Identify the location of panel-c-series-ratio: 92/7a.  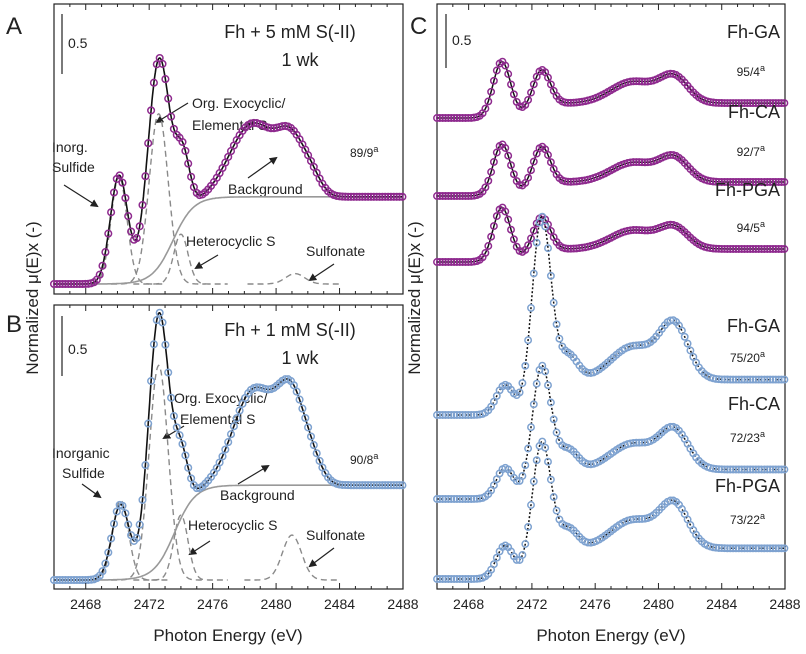
(751, 151).